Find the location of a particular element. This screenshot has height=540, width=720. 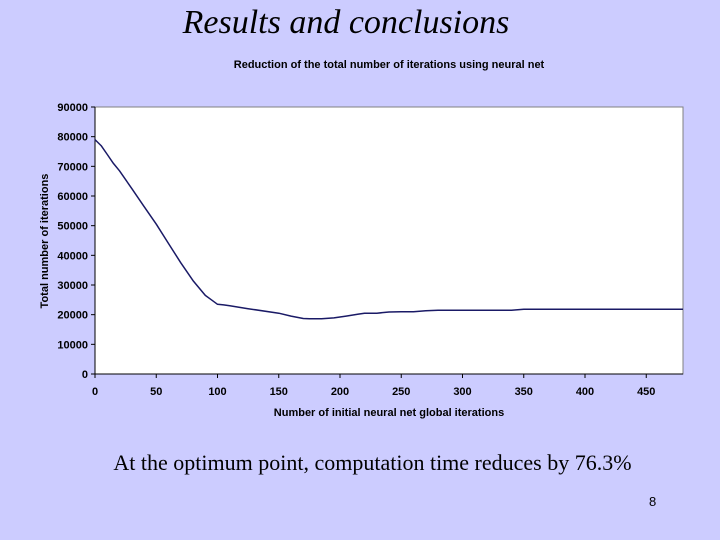

x-tick-label: 450 is located at coordinates (646, 392).